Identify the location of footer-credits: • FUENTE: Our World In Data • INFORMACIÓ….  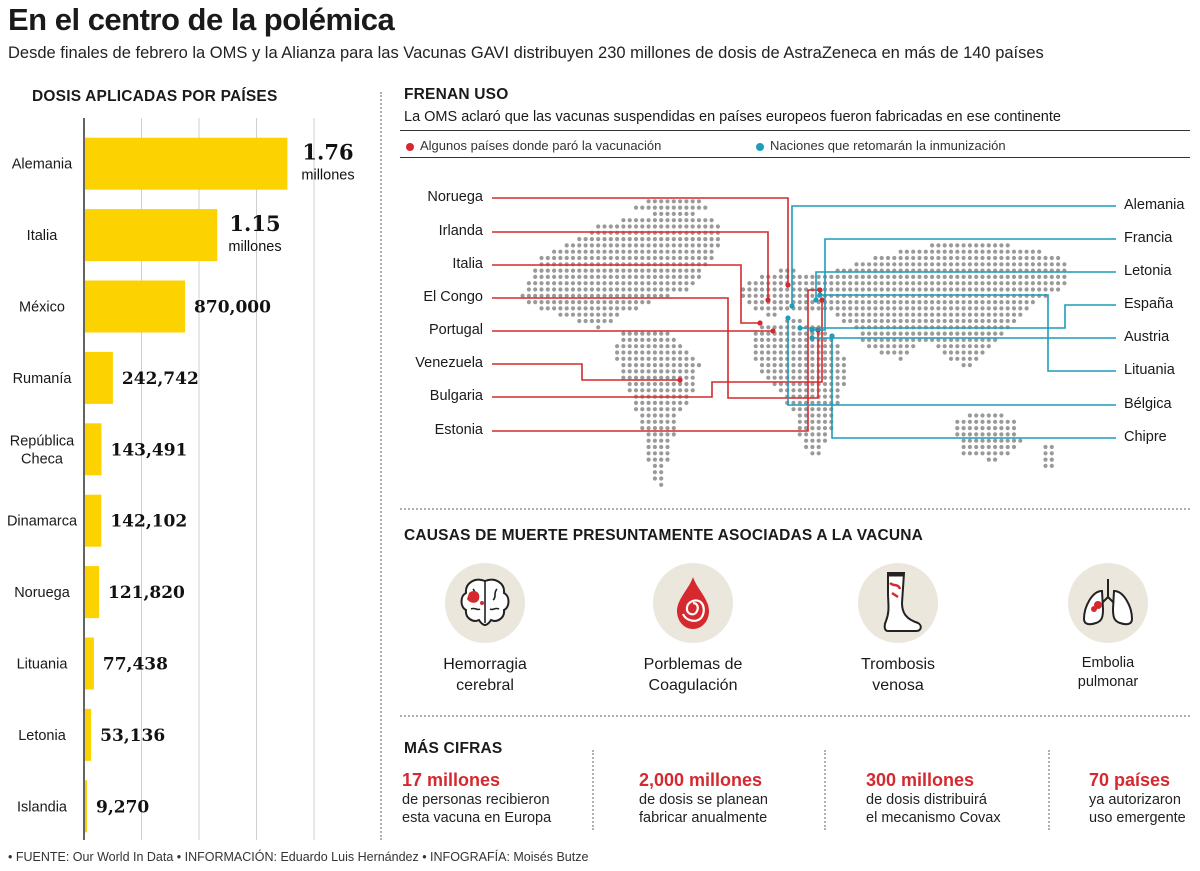
(298, 857).